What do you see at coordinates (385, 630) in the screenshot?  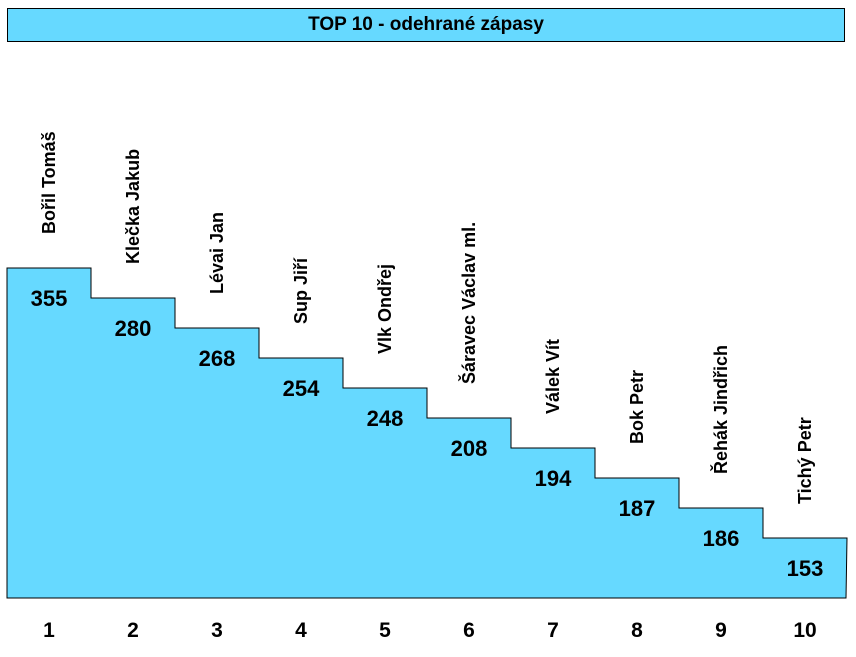 I see `rank-label: 5` at bounding box center [385, 630].